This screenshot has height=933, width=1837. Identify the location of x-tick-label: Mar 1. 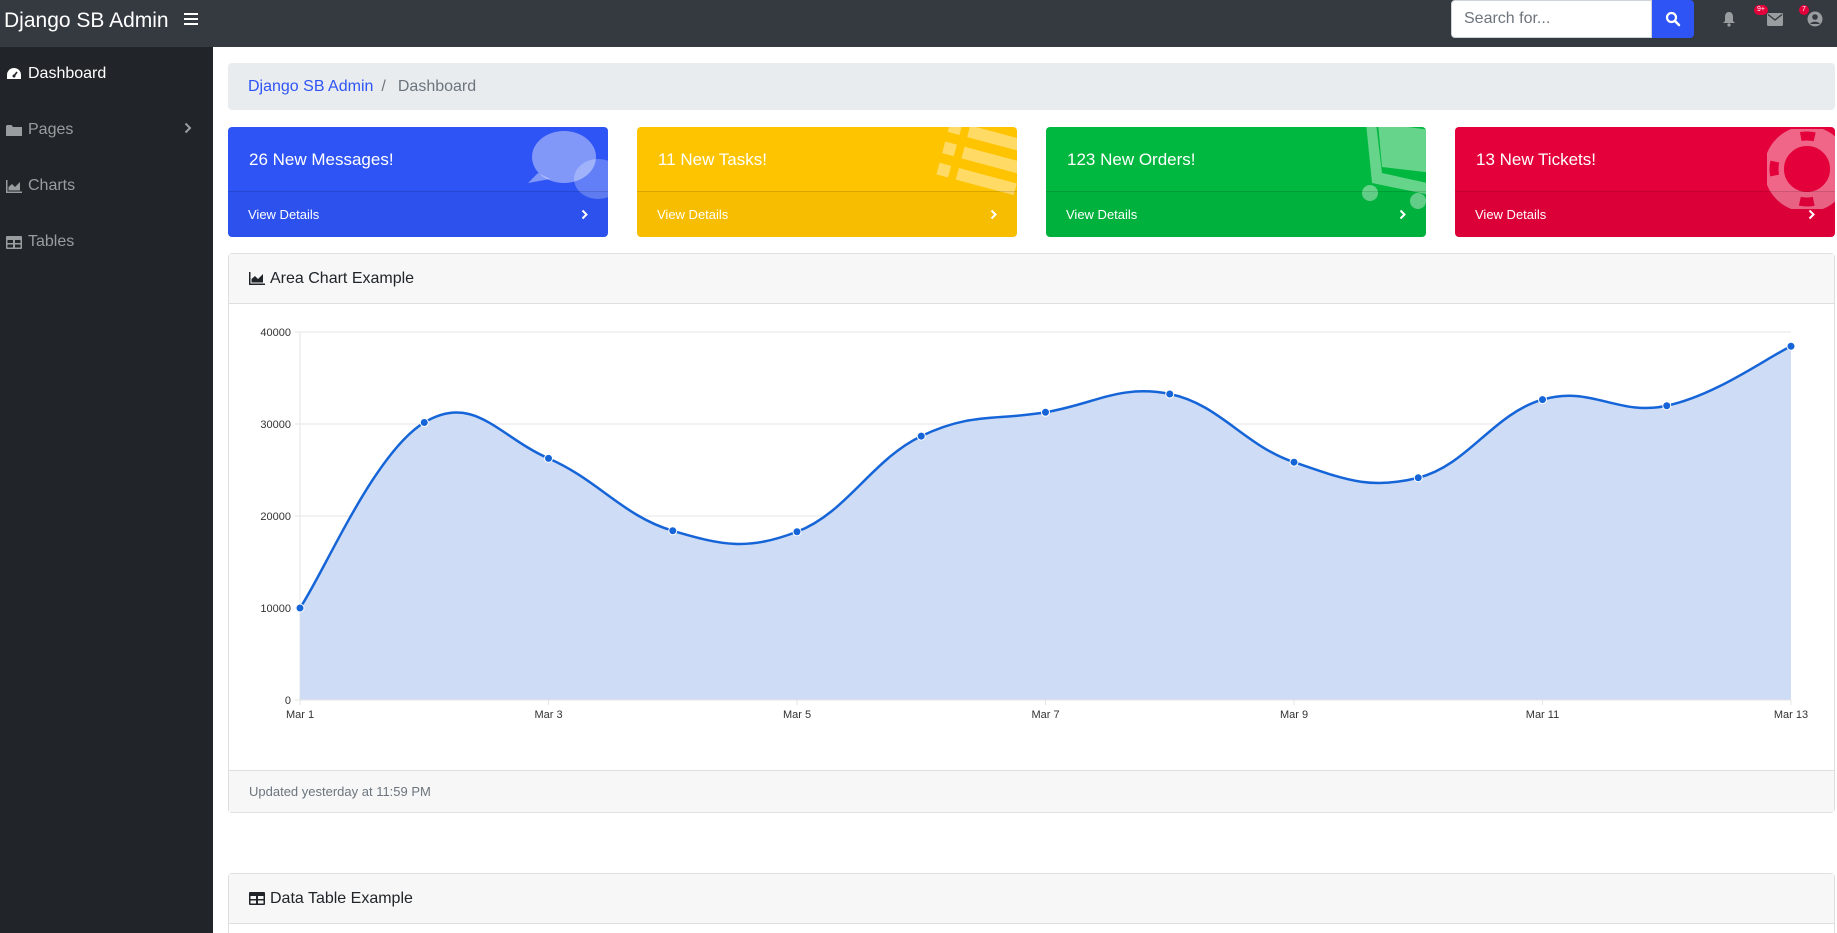
(300, 715).